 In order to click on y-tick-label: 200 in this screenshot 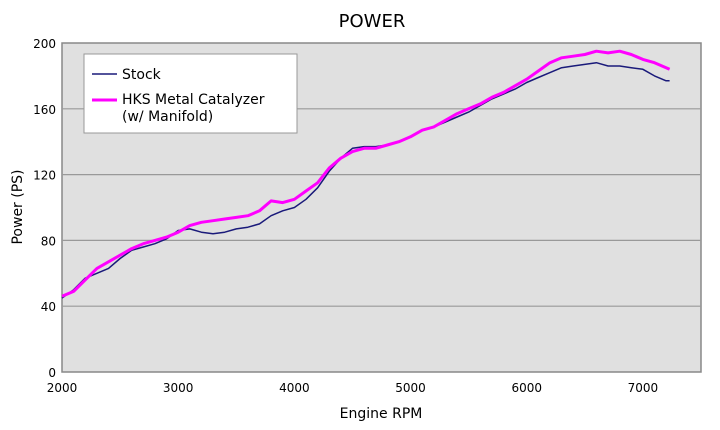, I will do `click(44, 44)`.